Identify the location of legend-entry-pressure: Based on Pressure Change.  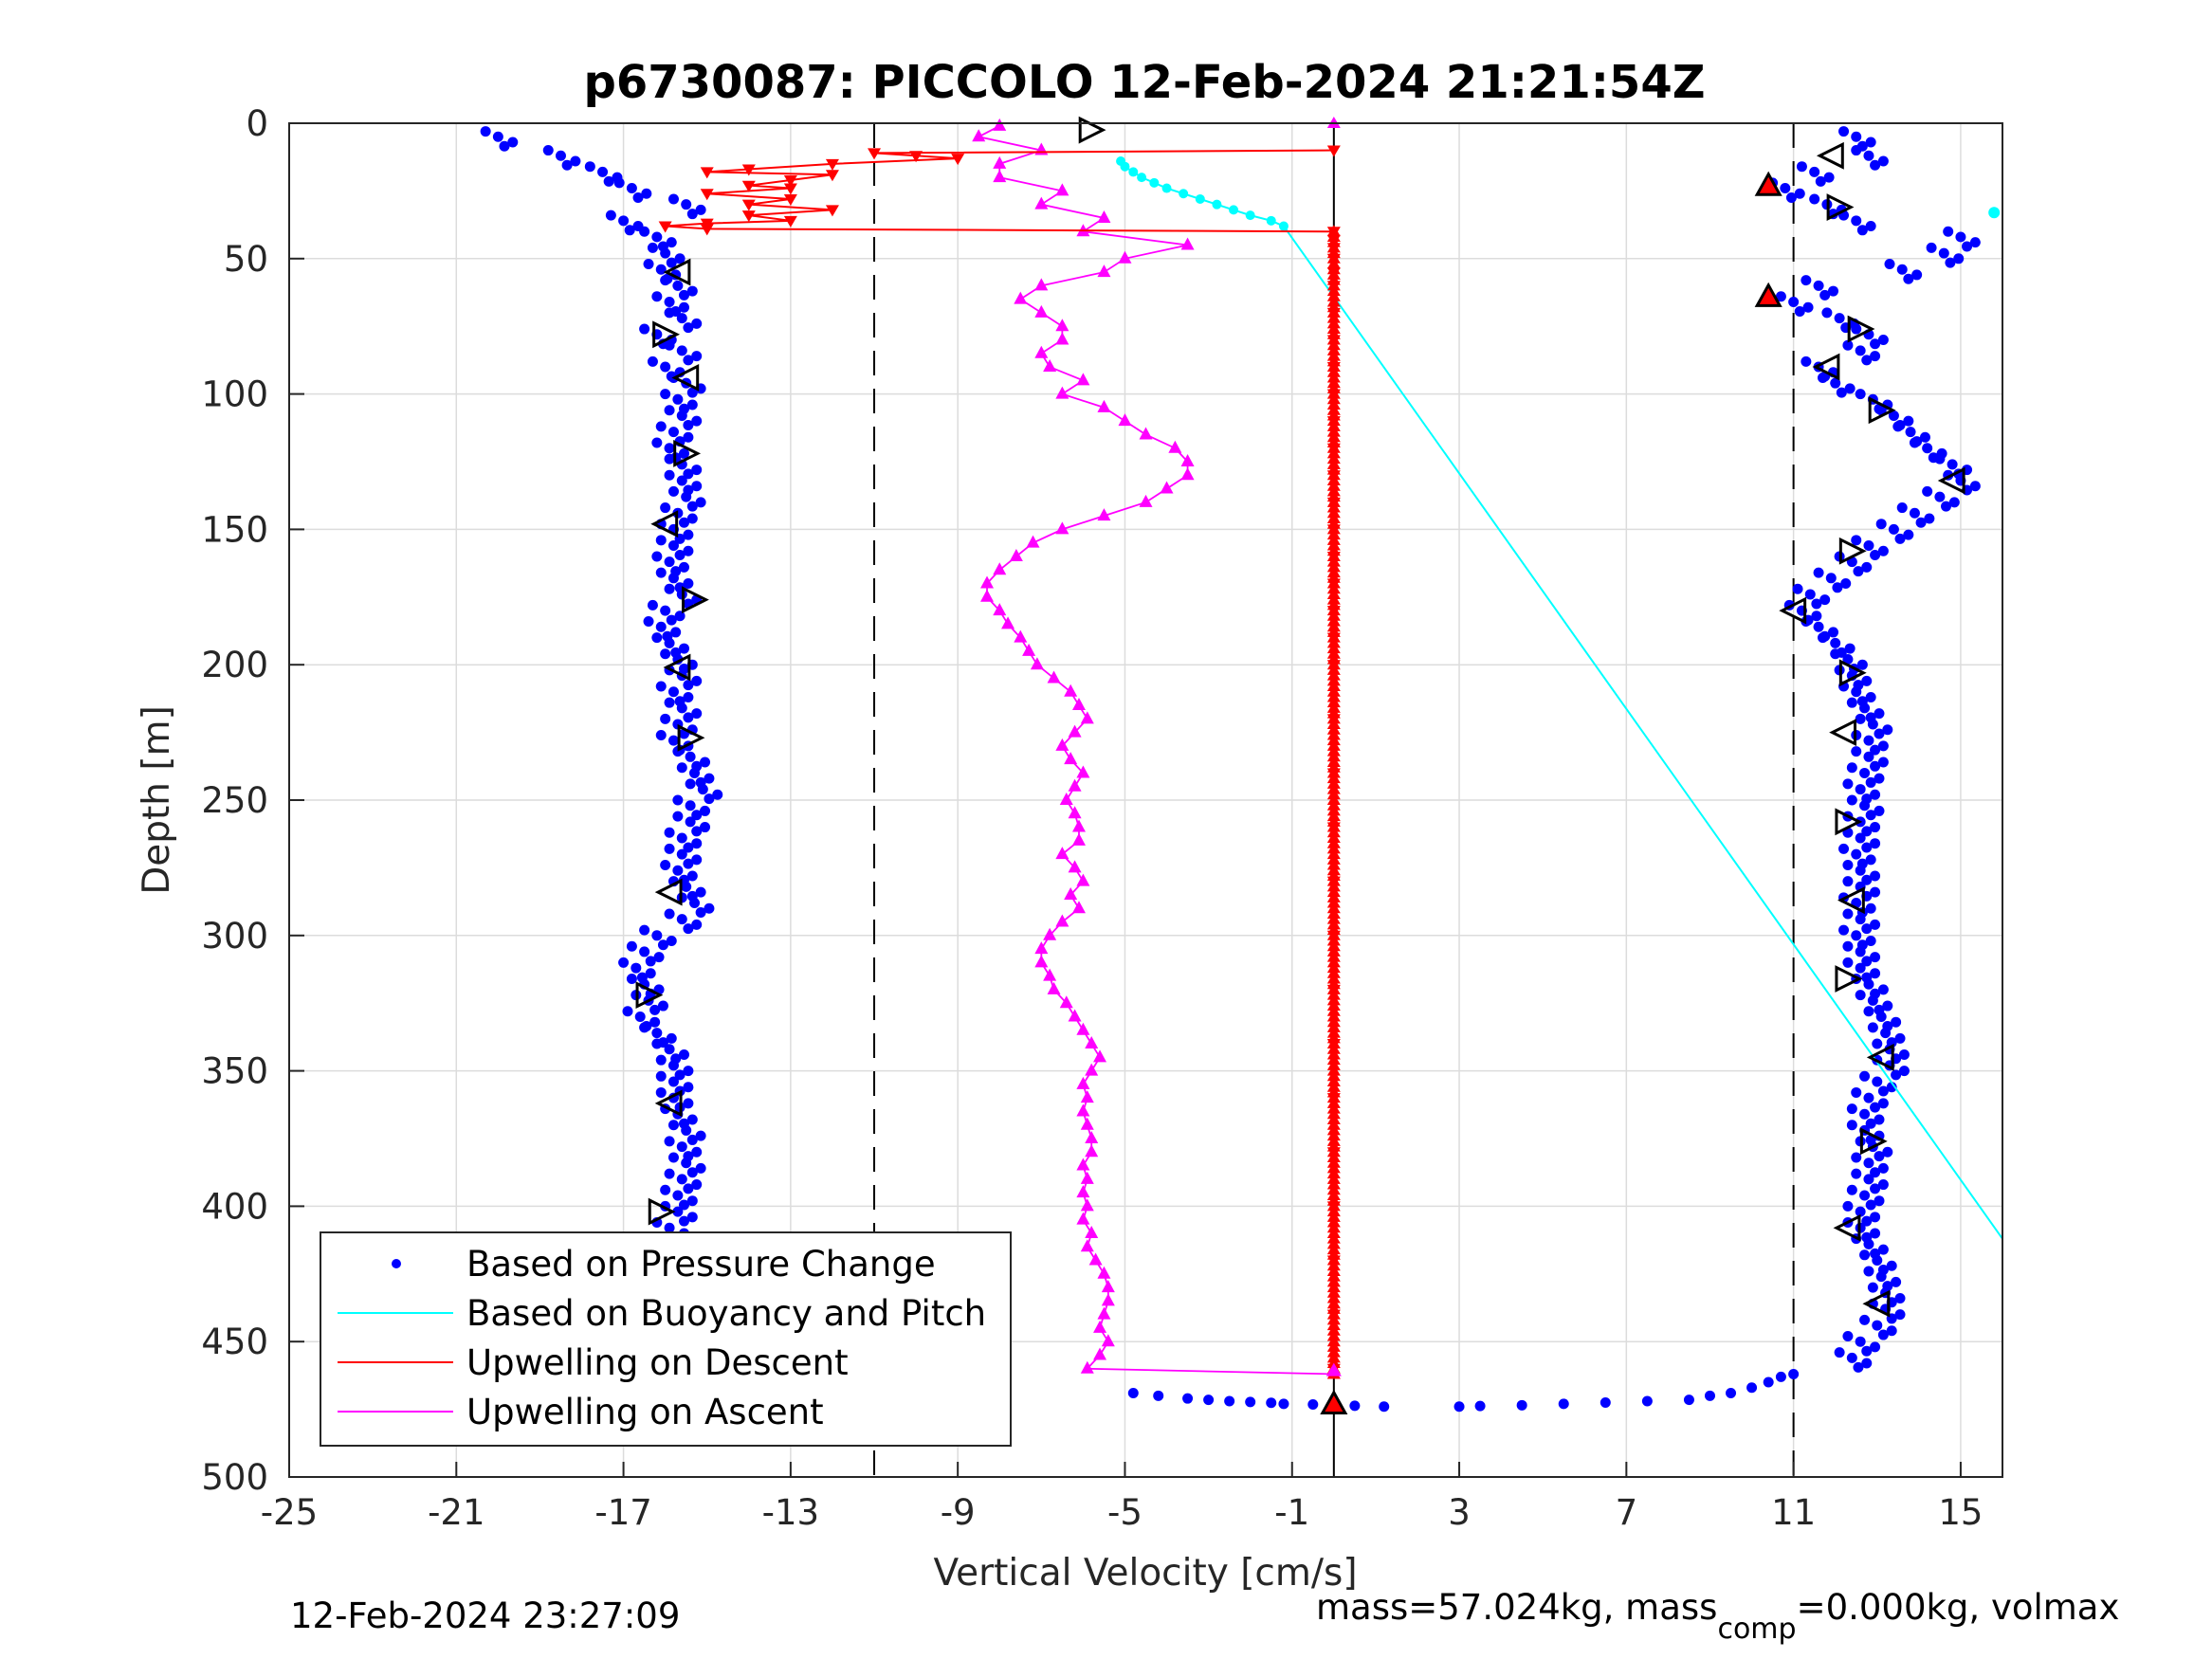
(664, 1264).